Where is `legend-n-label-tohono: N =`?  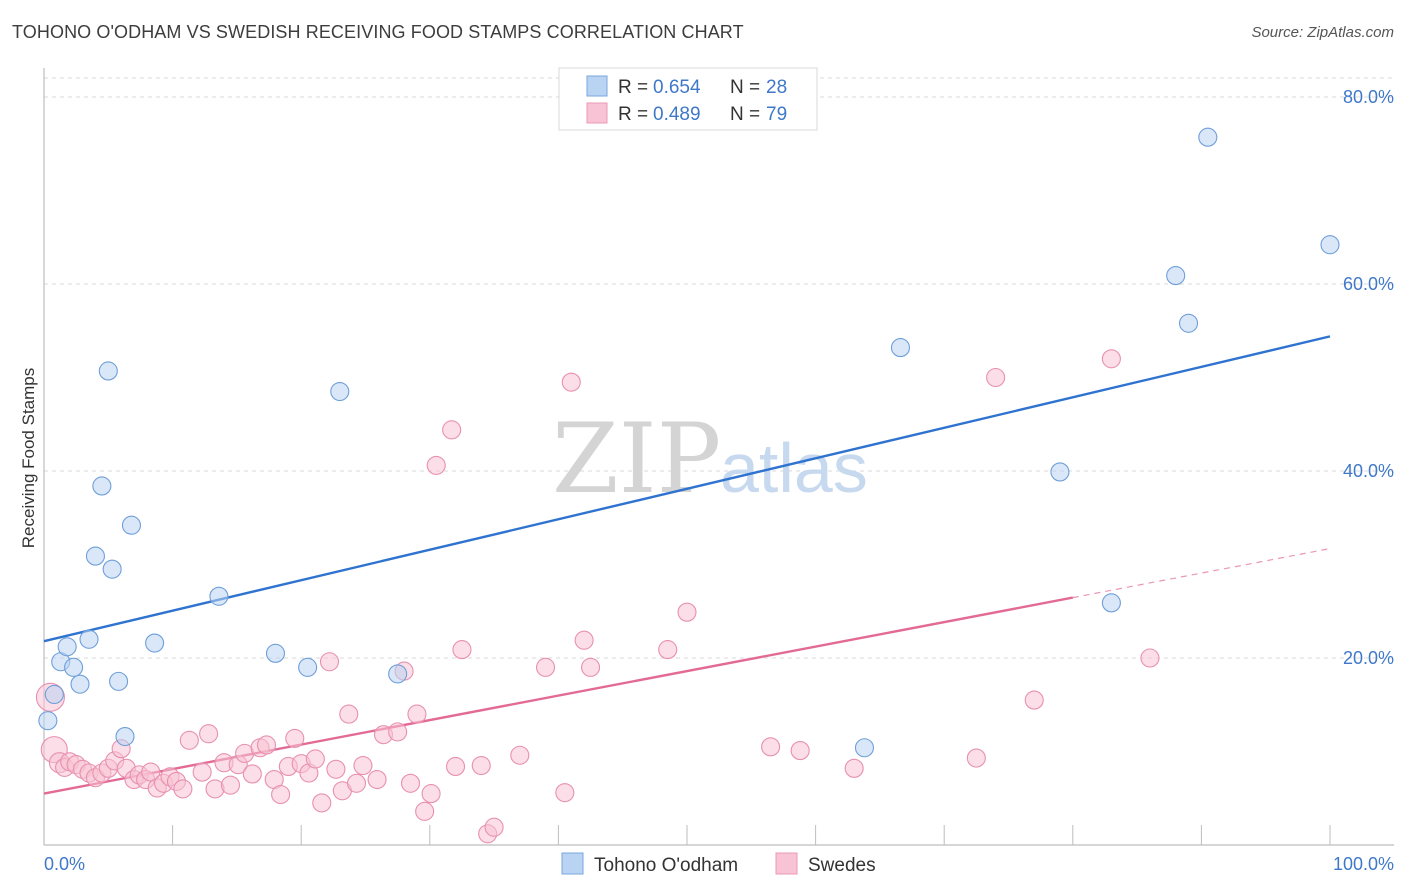 legend-n-label-tohono: N = is located at coordinates (745, 87).